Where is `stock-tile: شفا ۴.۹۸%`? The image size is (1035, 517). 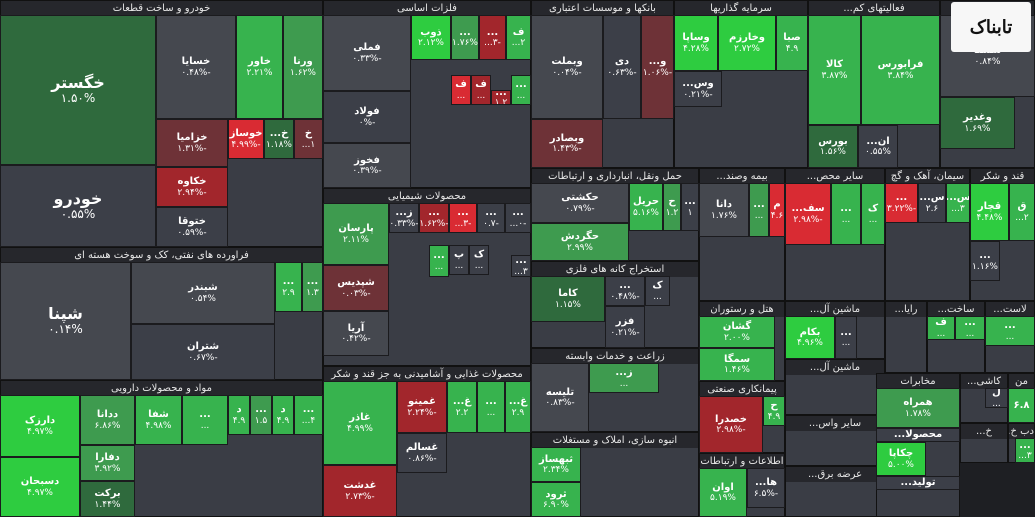 stock-tile: شفا ۴.۹۸% is located at coordinates (158, 420).